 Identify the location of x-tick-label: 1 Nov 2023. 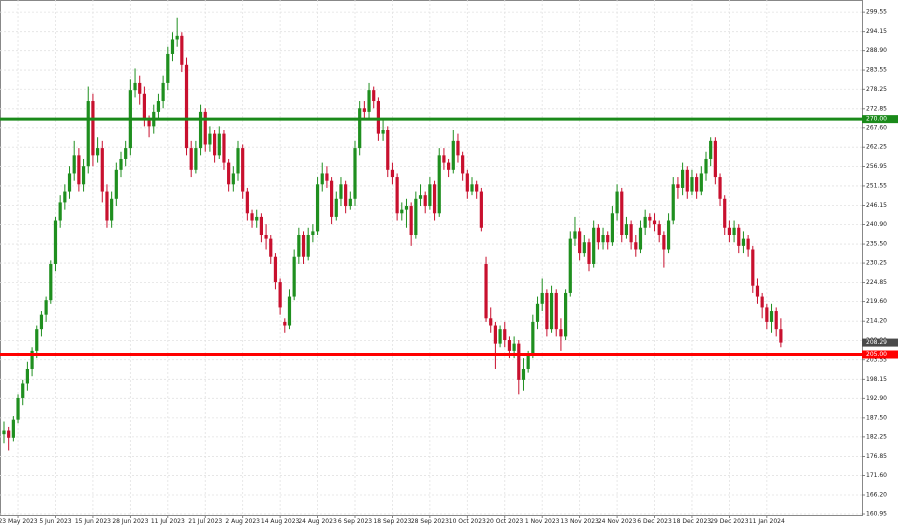
(542, 521).